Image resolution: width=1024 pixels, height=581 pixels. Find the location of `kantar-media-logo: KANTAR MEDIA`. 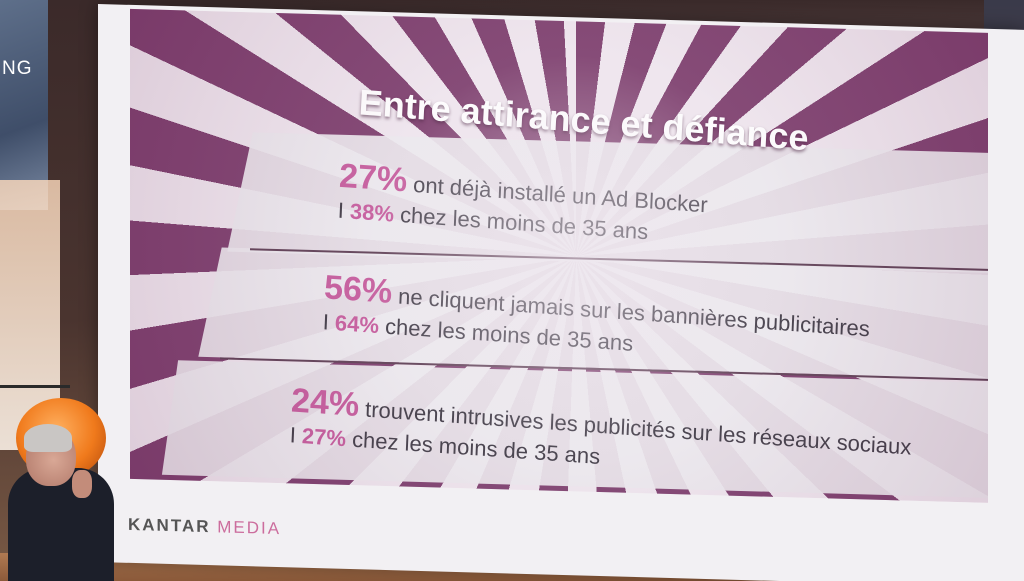

kantar-media-logo: KANTAR MEDIA is located at coordinates (204, 527).